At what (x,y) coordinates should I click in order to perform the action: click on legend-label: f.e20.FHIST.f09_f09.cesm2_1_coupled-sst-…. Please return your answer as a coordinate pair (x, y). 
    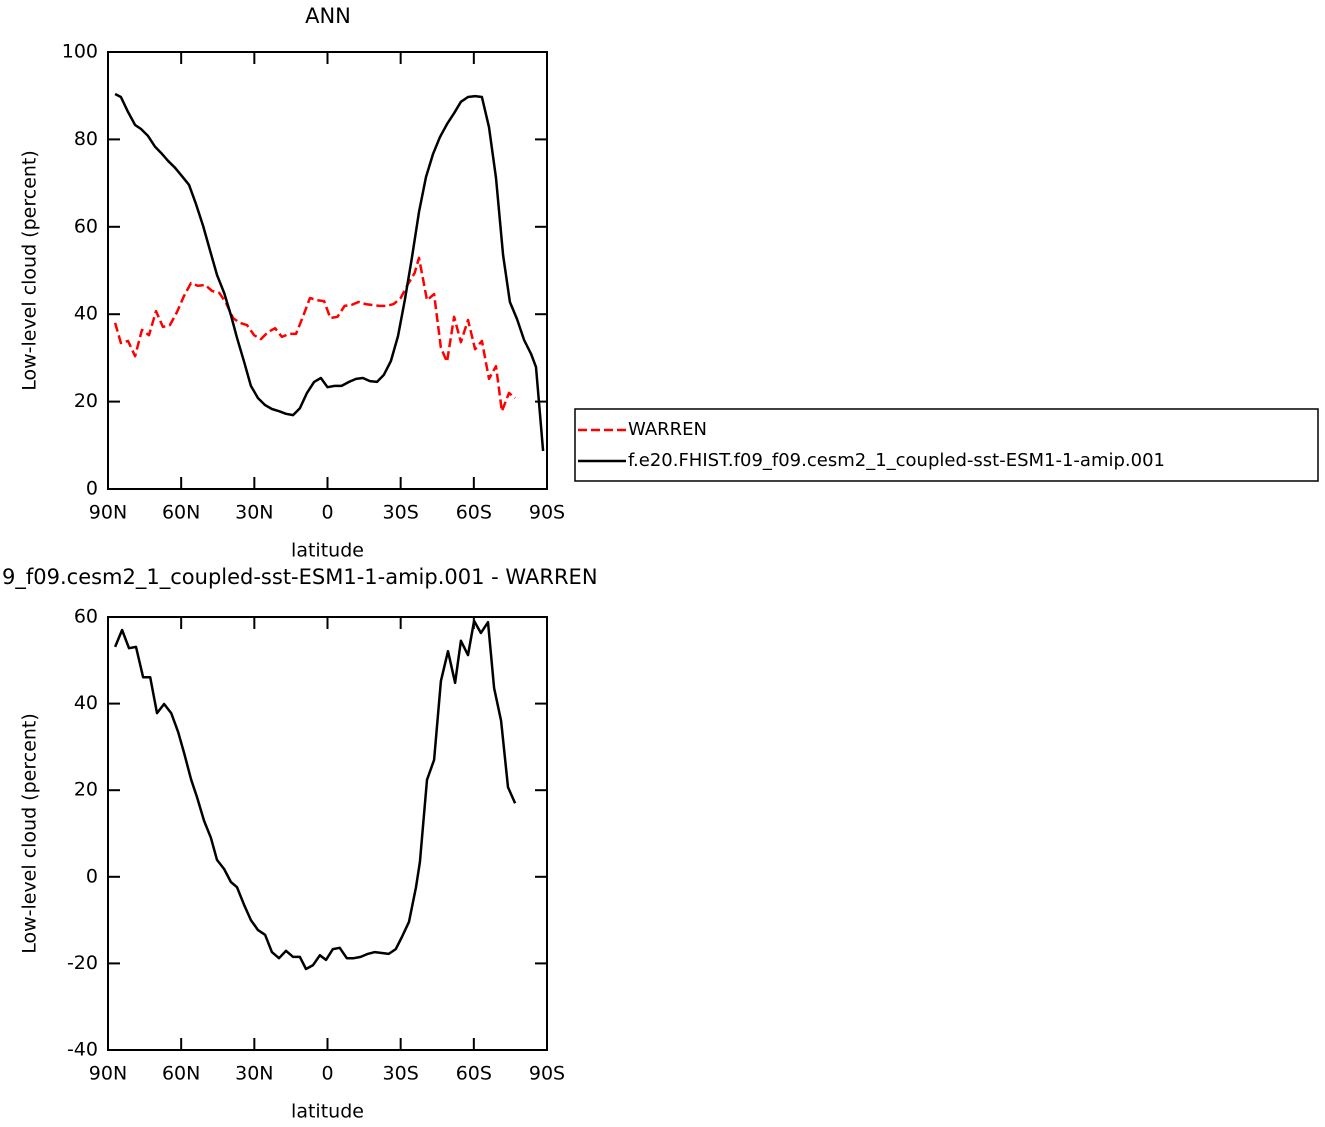
    Looking at the image, I should click on (896, 460).